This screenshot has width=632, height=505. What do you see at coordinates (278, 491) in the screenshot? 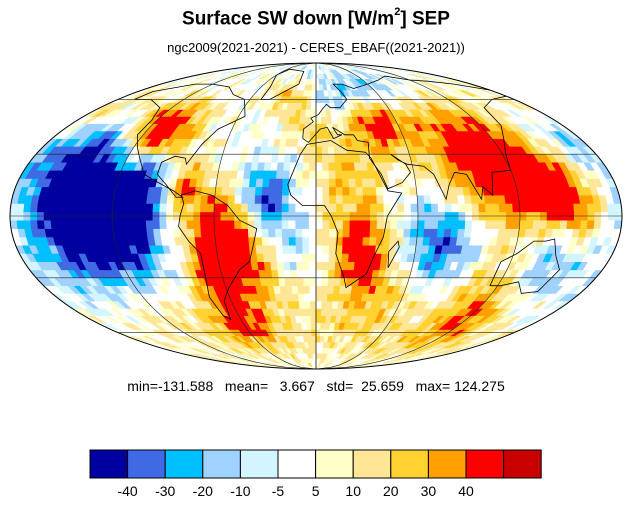
I see `colorbar-tick-label: -5` at bounding box center [278, 491].